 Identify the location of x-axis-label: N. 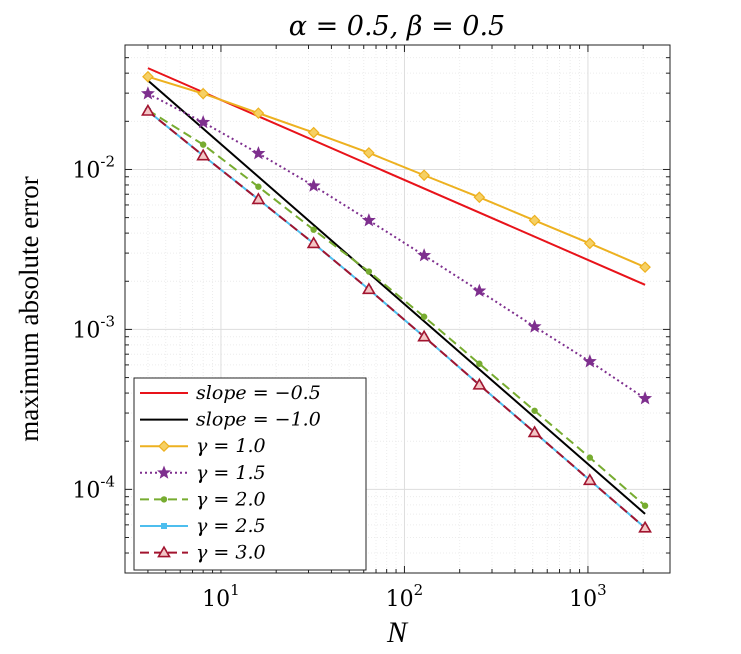
(397, 632).